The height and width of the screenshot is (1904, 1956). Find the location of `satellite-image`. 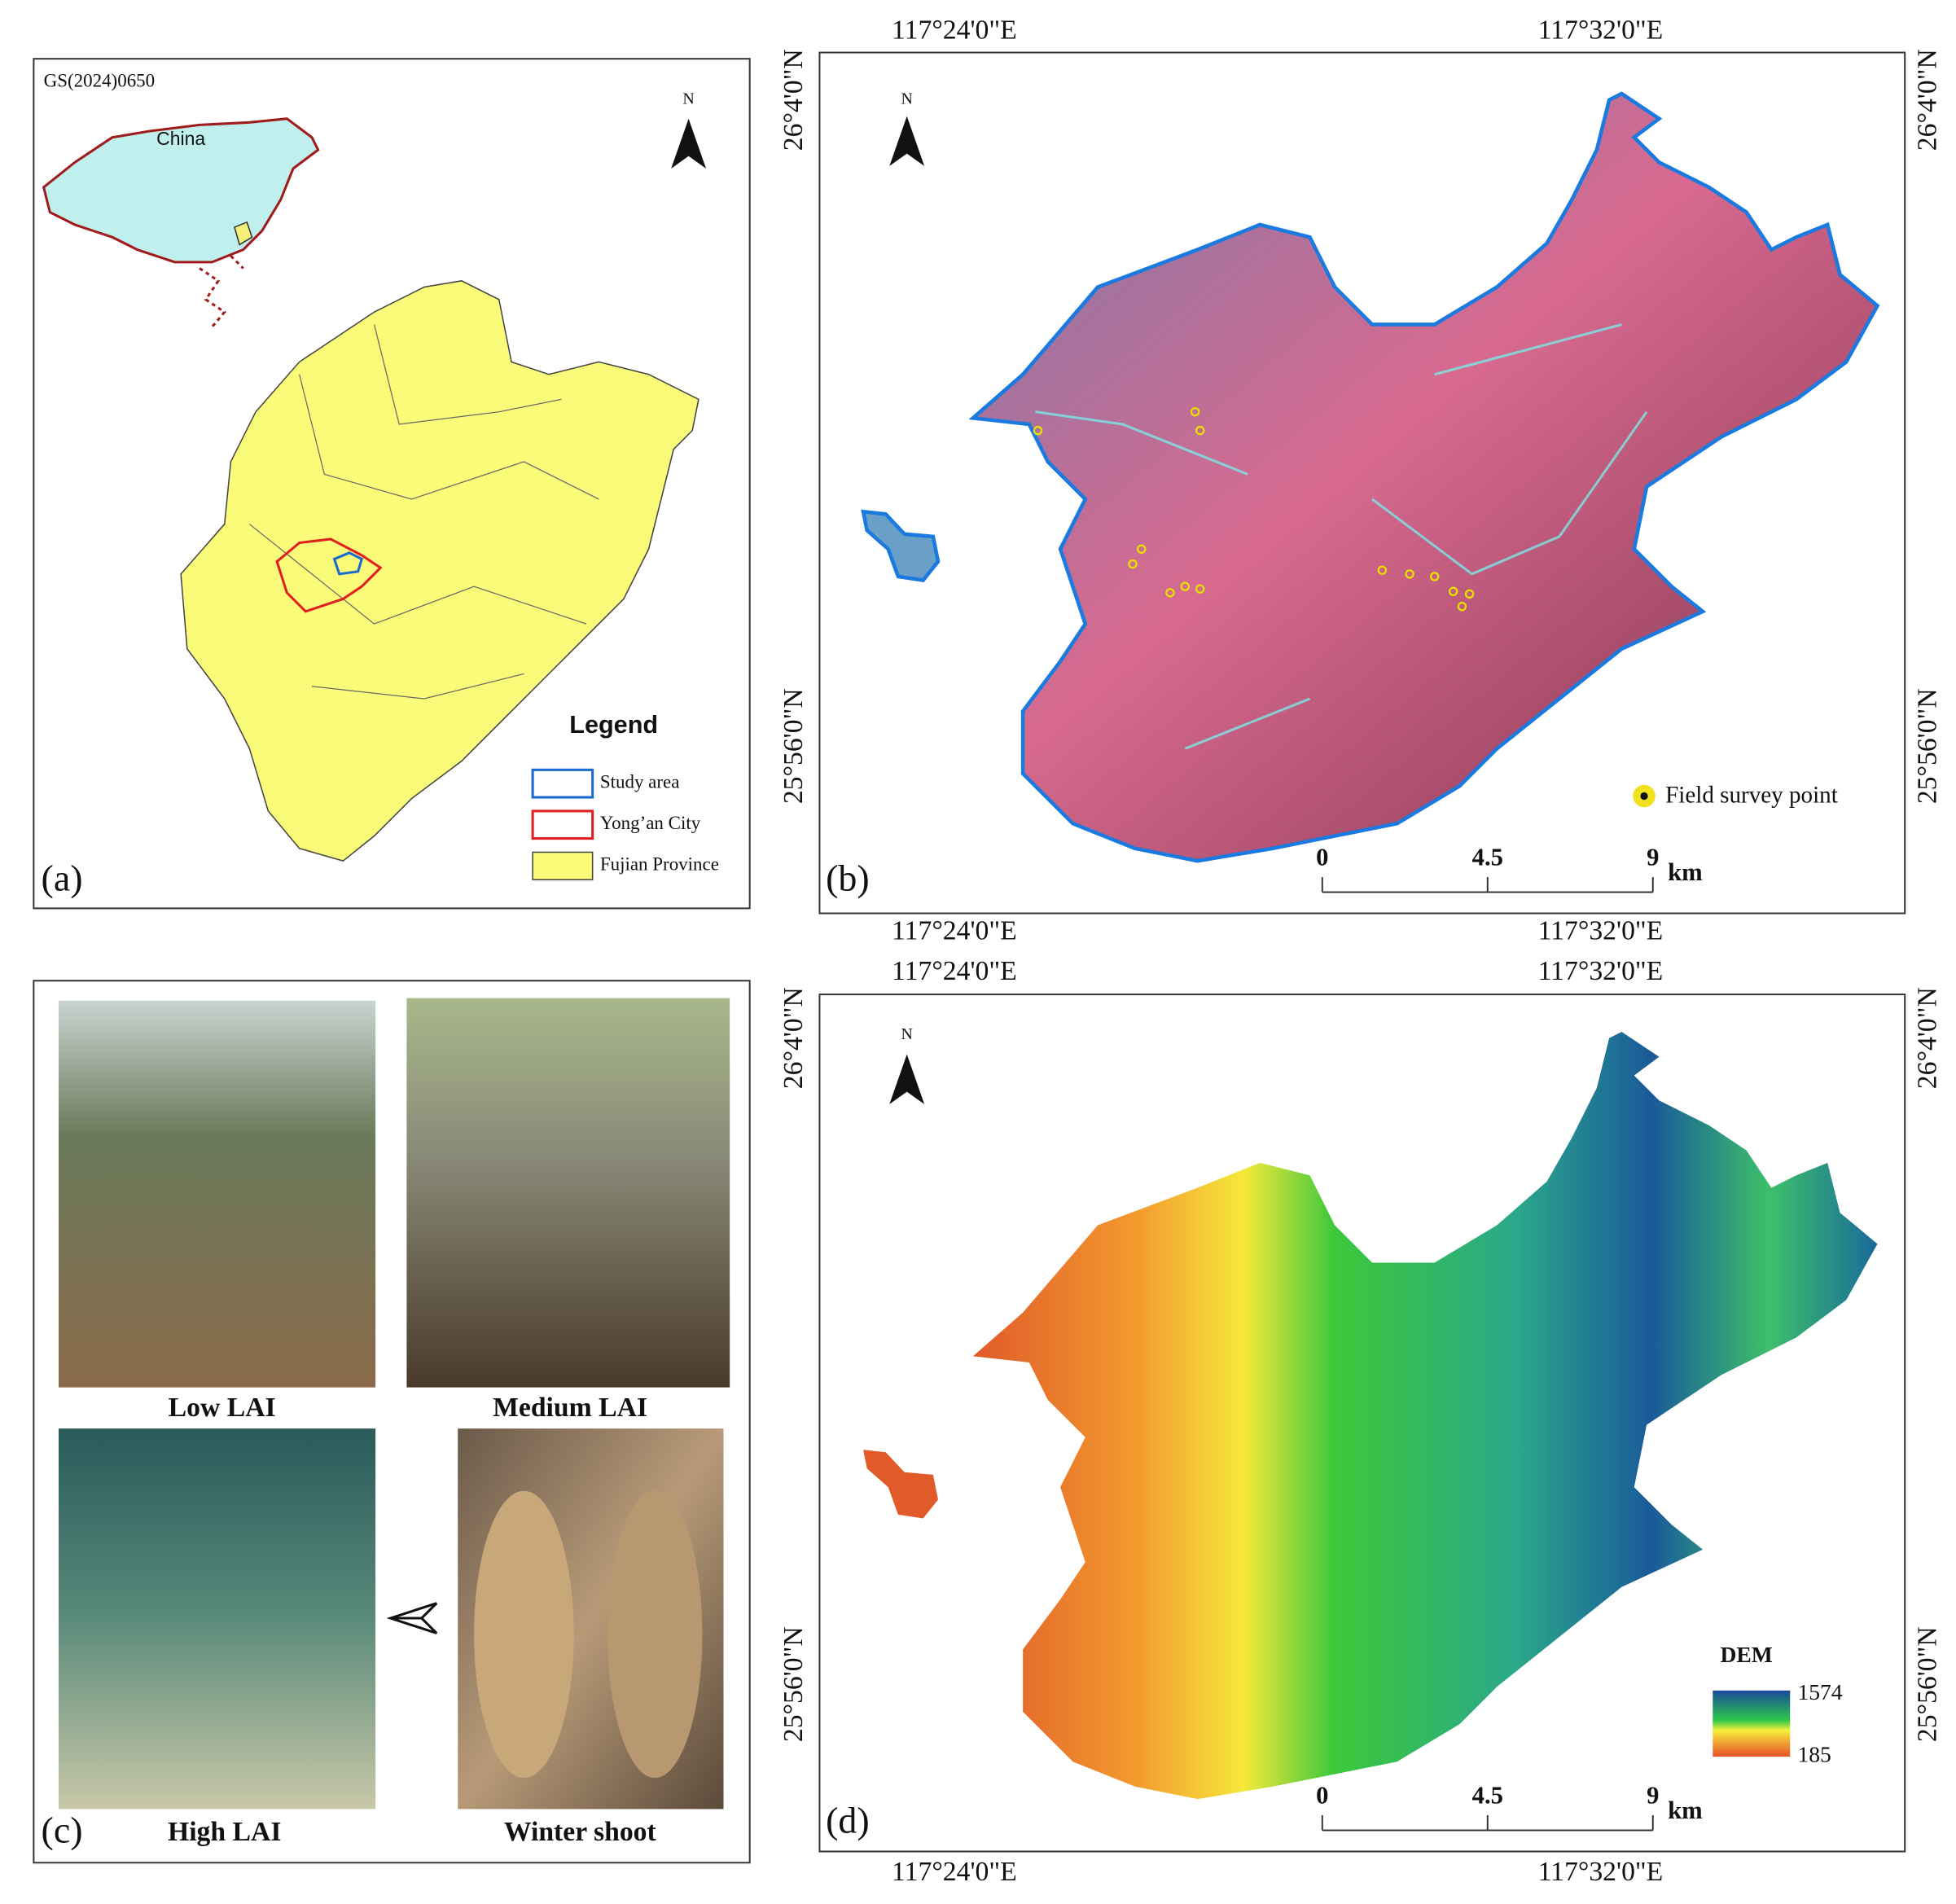

satellite-image is located at coordinates (900, 546).